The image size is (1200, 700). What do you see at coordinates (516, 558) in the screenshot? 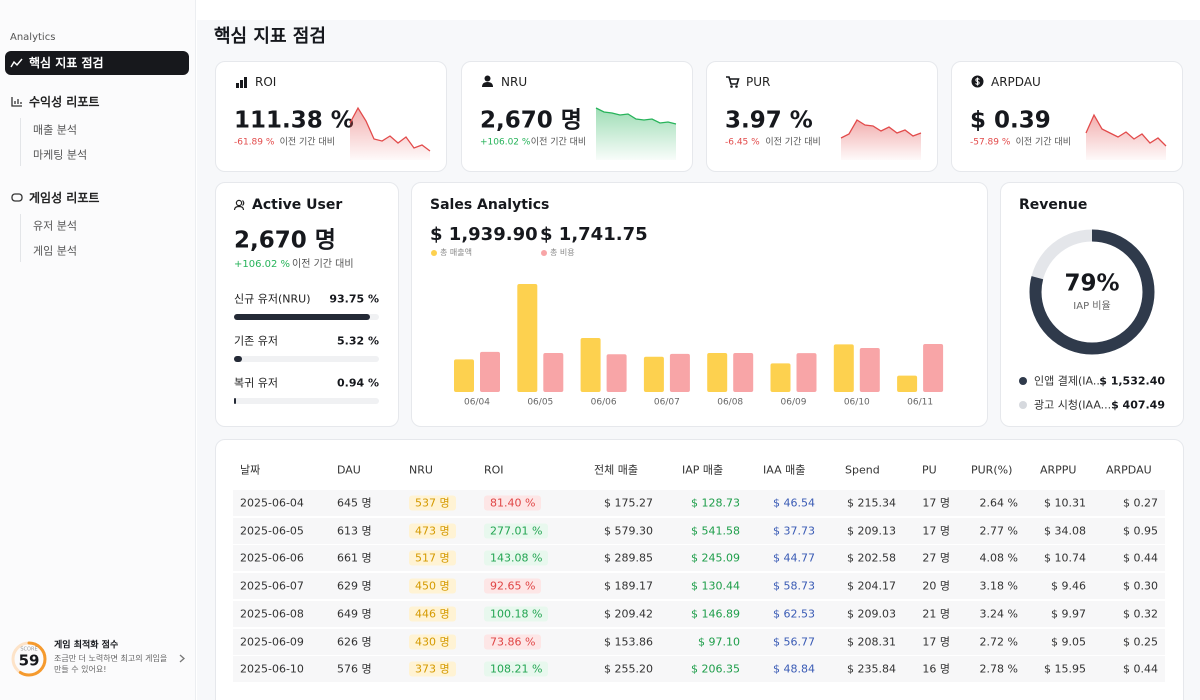
I see `table-cell: 143.08 %` at bounding box center [516, 558].